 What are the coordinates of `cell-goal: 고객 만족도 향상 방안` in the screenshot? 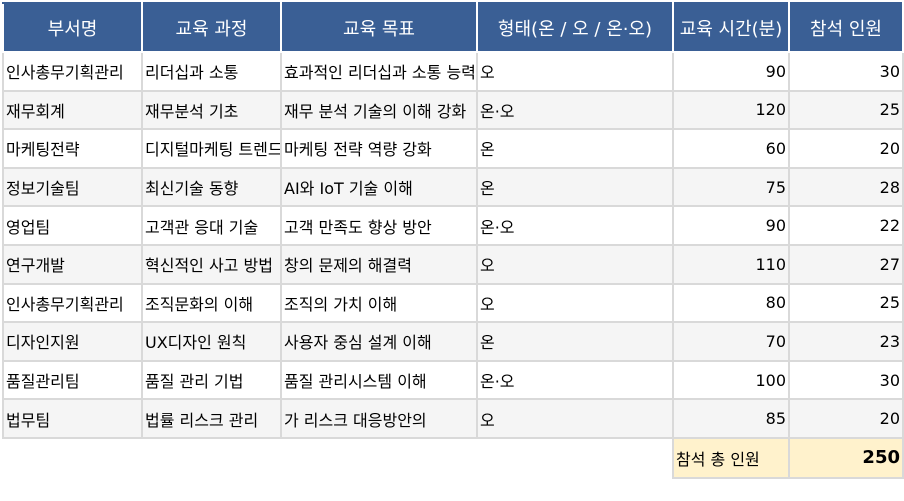 It's located at (379, 225).